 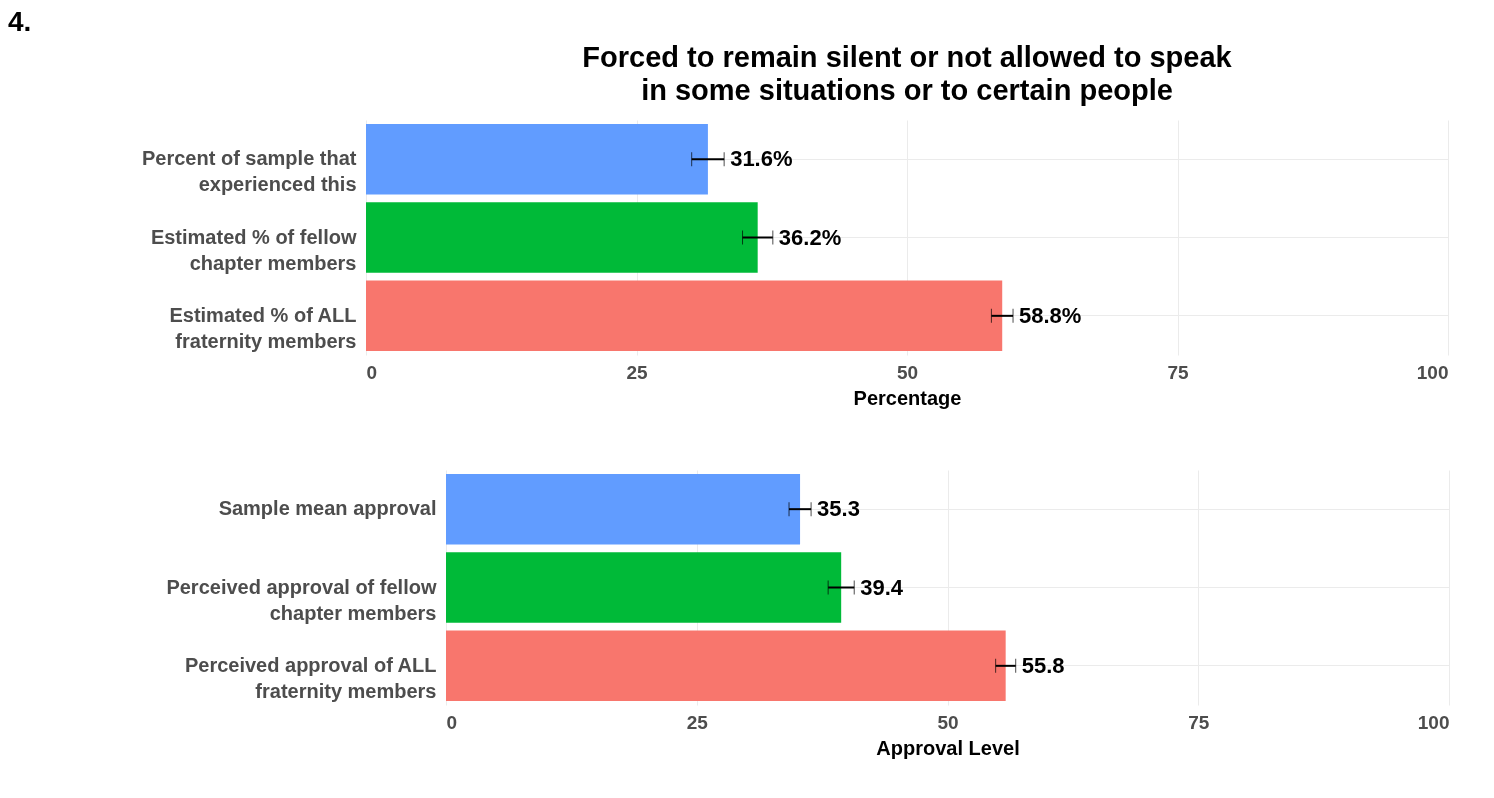 What do you see at coordinates (838, 509) in the screenshot?
I see `data-label: 35.3` at bounding box center [838, 509].